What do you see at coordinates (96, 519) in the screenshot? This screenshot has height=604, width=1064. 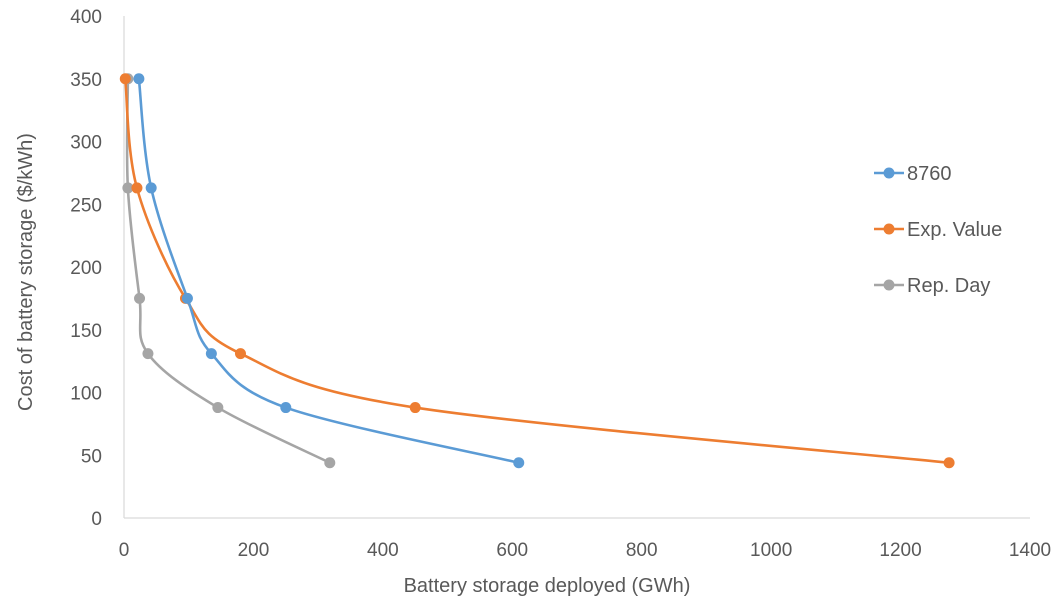 I see `y-tick-label: 0` at bounding box center [96, 519].